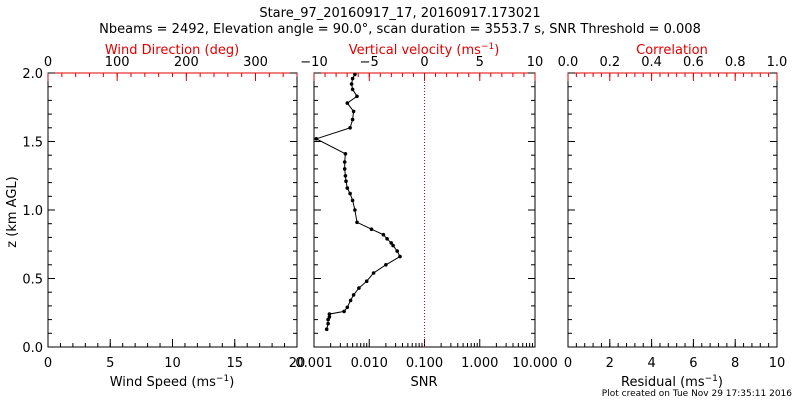  I want to click on right-x-label: Residual (ms−1), so click(672, 382).